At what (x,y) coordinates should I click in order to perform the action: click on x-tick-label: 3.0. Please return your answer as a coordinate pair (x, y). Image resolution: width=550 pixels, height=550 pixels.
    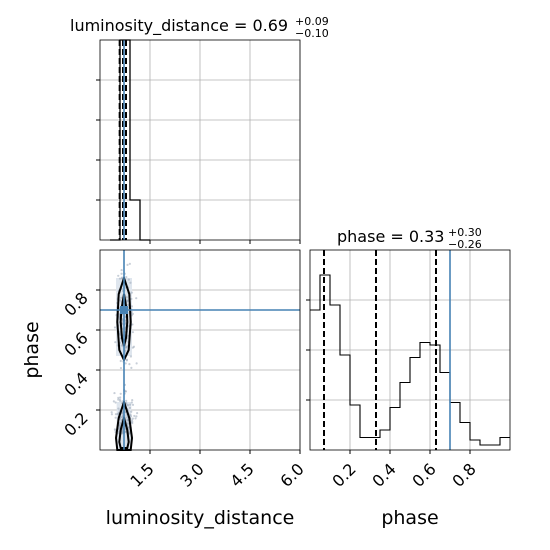
    Looking at the image, I should click on (191, 474).